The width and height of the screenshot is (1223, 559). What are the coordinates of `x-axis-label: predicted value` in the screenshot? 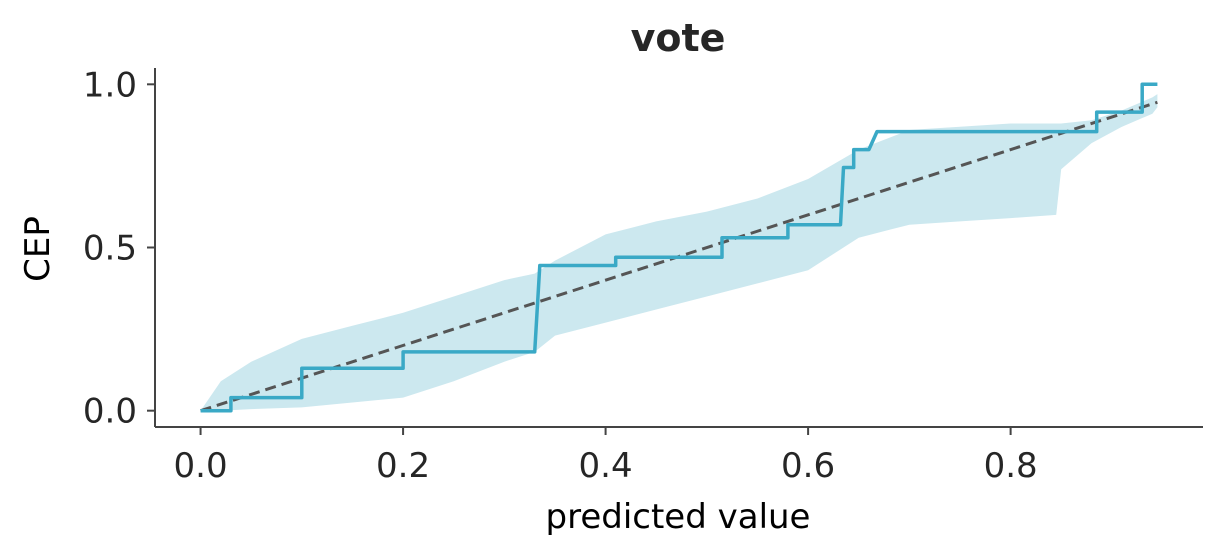 It's located at (678, 517).